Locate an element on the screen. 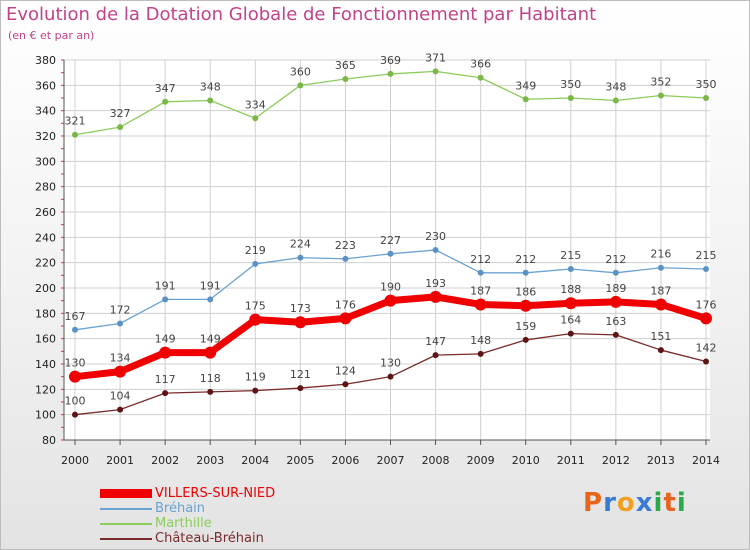  x-tick-label: 2011 is located at coordinates (571, 460).